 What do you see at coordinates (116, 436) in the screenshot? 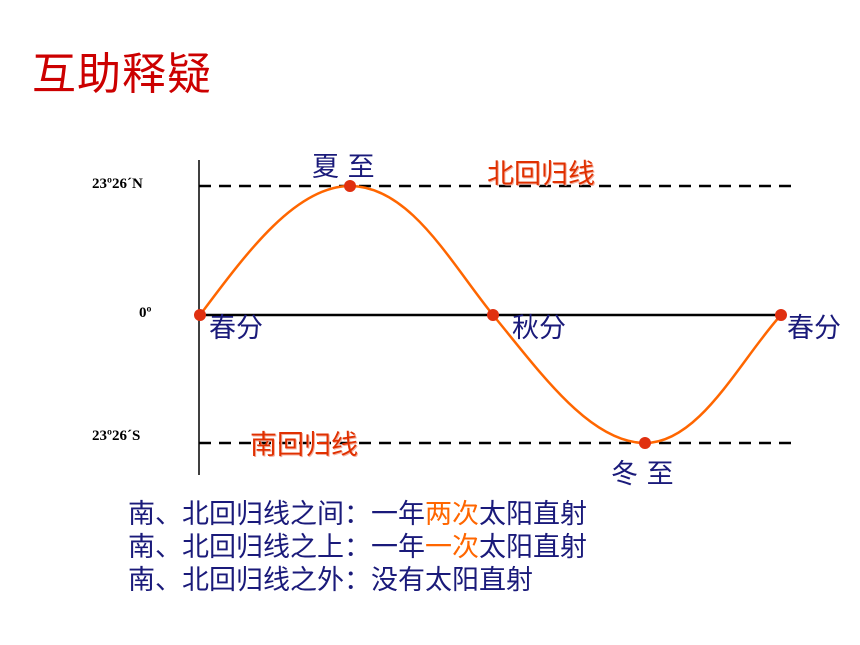
I see `south-latitude-label: 23º26´S` at bounding box center [116, 436].